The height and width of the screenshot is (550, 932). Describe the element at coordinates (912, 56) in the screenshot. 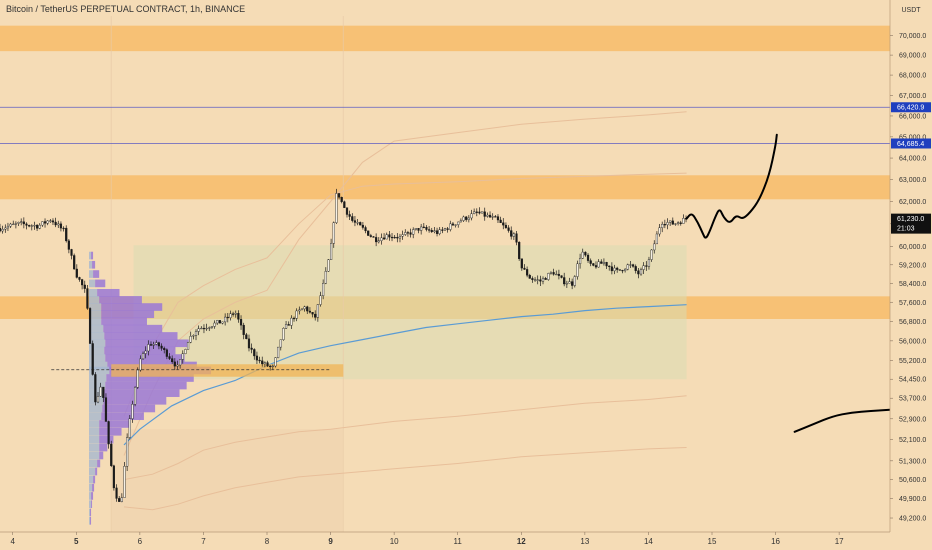

I see `y-tick-label-2: 69,000.0` at that location.